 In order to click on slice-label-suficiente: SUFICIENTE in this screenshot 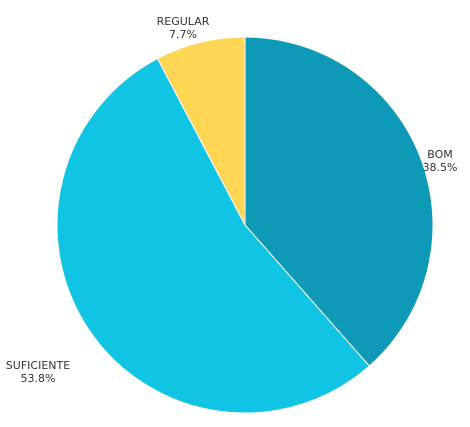, I will do `click(38, 365)`.